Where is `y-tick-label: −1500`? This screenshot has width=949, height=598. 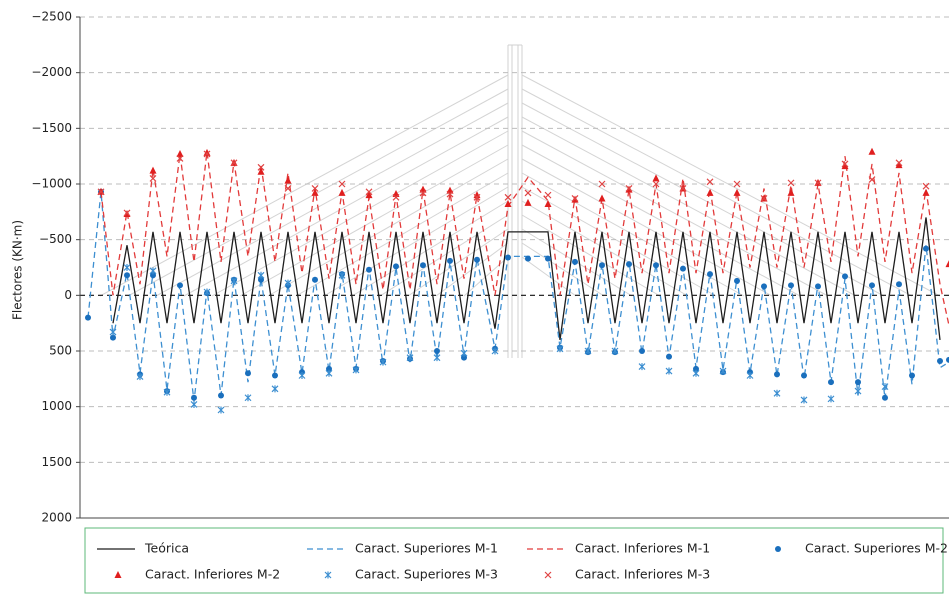
y-tick-label: −1500 is located at coordinates (51, 128).